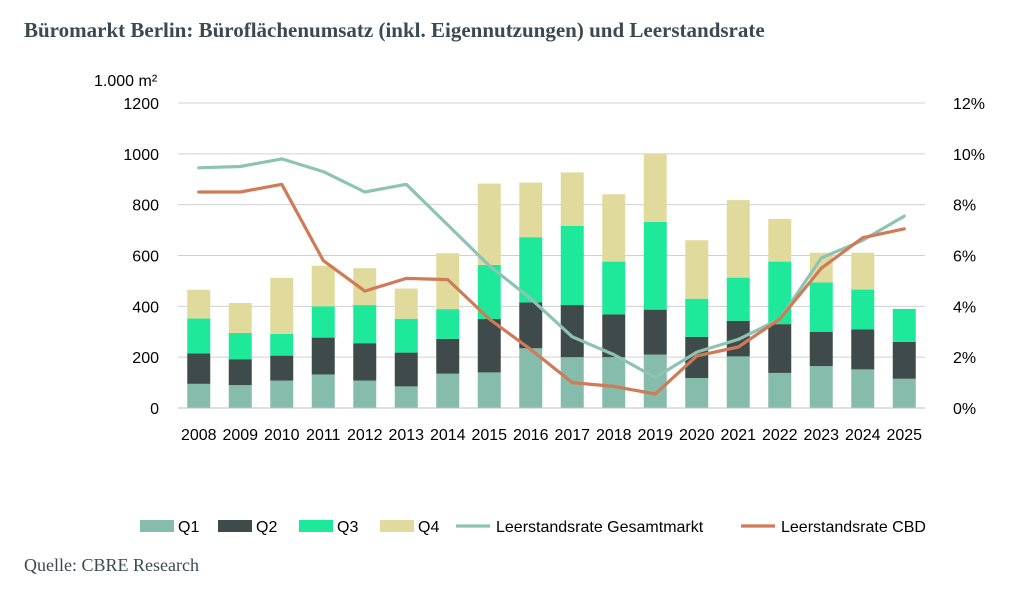 The width and height of the screenshot is (1030, 610). Describe the element at coordinates (655, 187) in the screenshot. I see `bar-q4-2019` at that location.